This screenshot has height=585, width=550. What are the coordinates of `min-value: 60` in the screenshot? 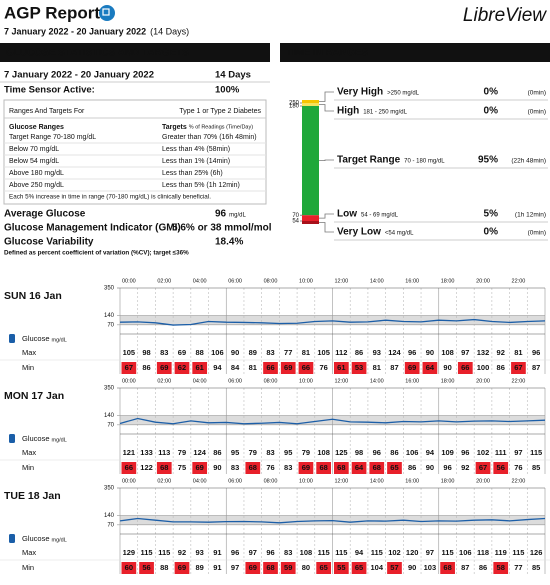 It's located at (129, 567).